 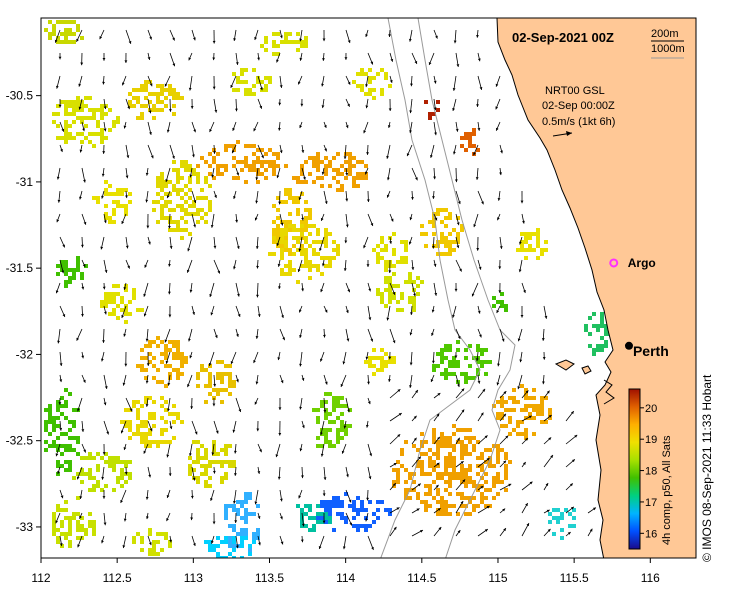 I want to click on colorbar-tick-label: 19, so click(x=651, y=440).